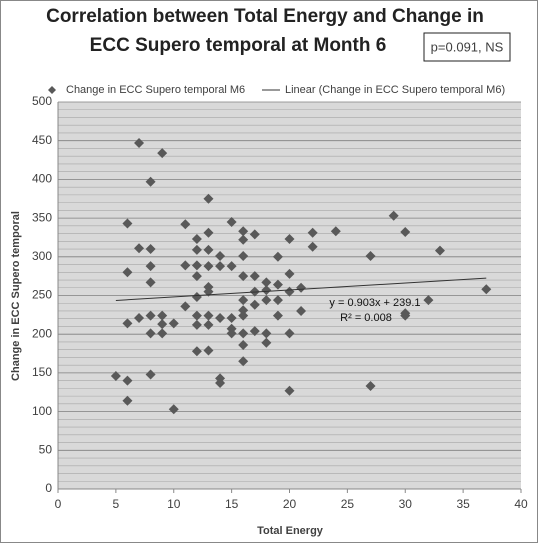  I want to click on trendline-equation: y = 0.903x + 239.1, so click(374, 303).